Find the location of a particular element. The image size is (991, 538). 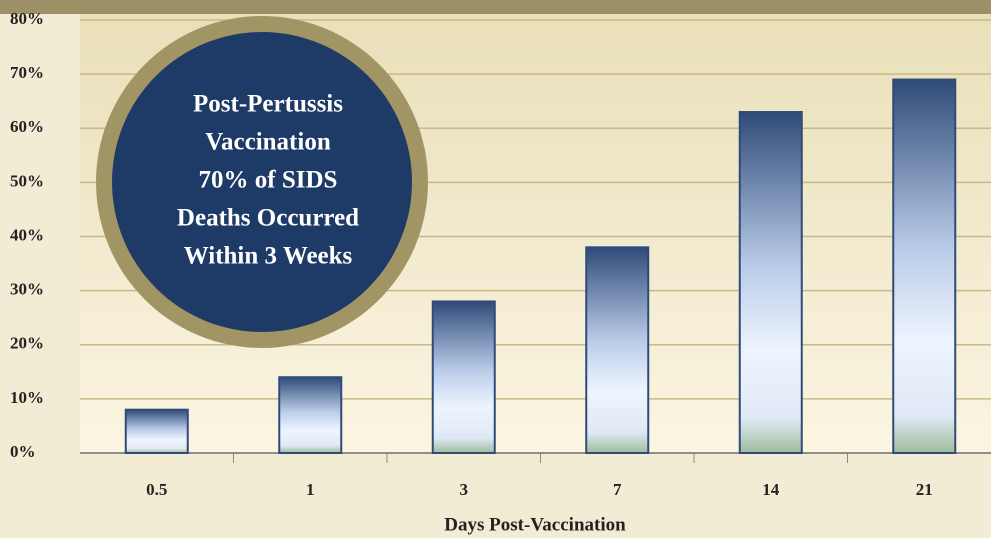

y-tick-label: 40% is located at coordinates (27, 234).